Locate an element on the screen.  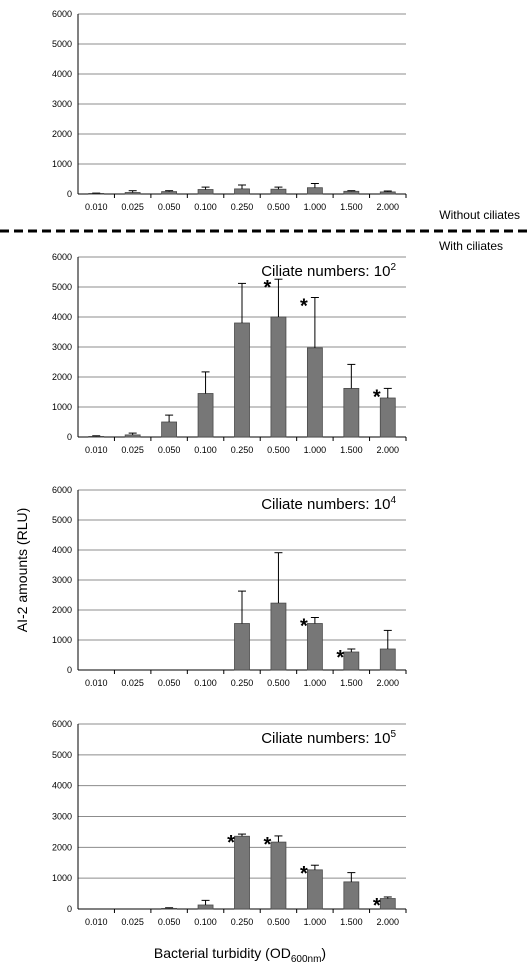
condition-label-without: Without ciliates is located at coordinates (479, 215).